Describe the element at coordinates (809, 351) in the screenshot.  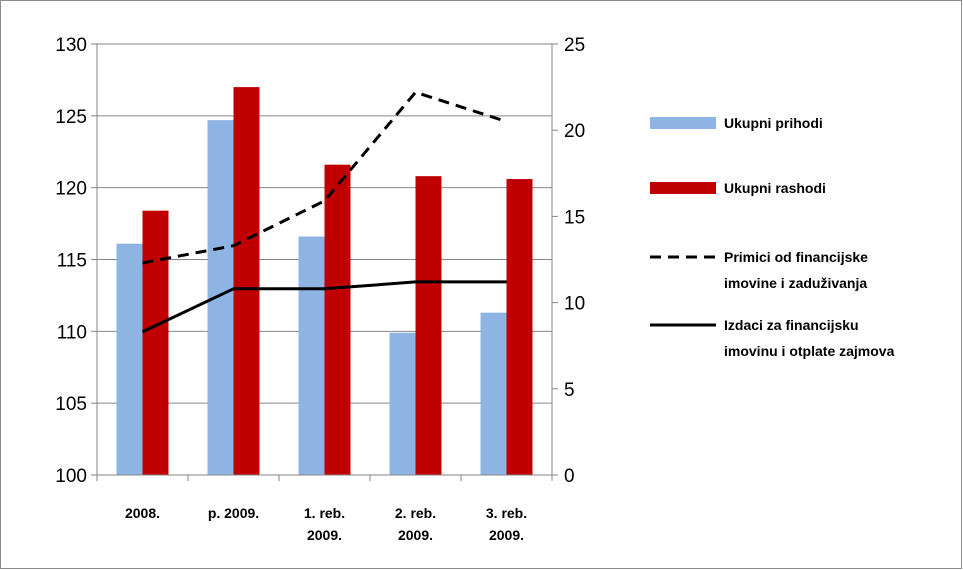
I see `legend-label: imovinu i otplate zajmova` at that location.